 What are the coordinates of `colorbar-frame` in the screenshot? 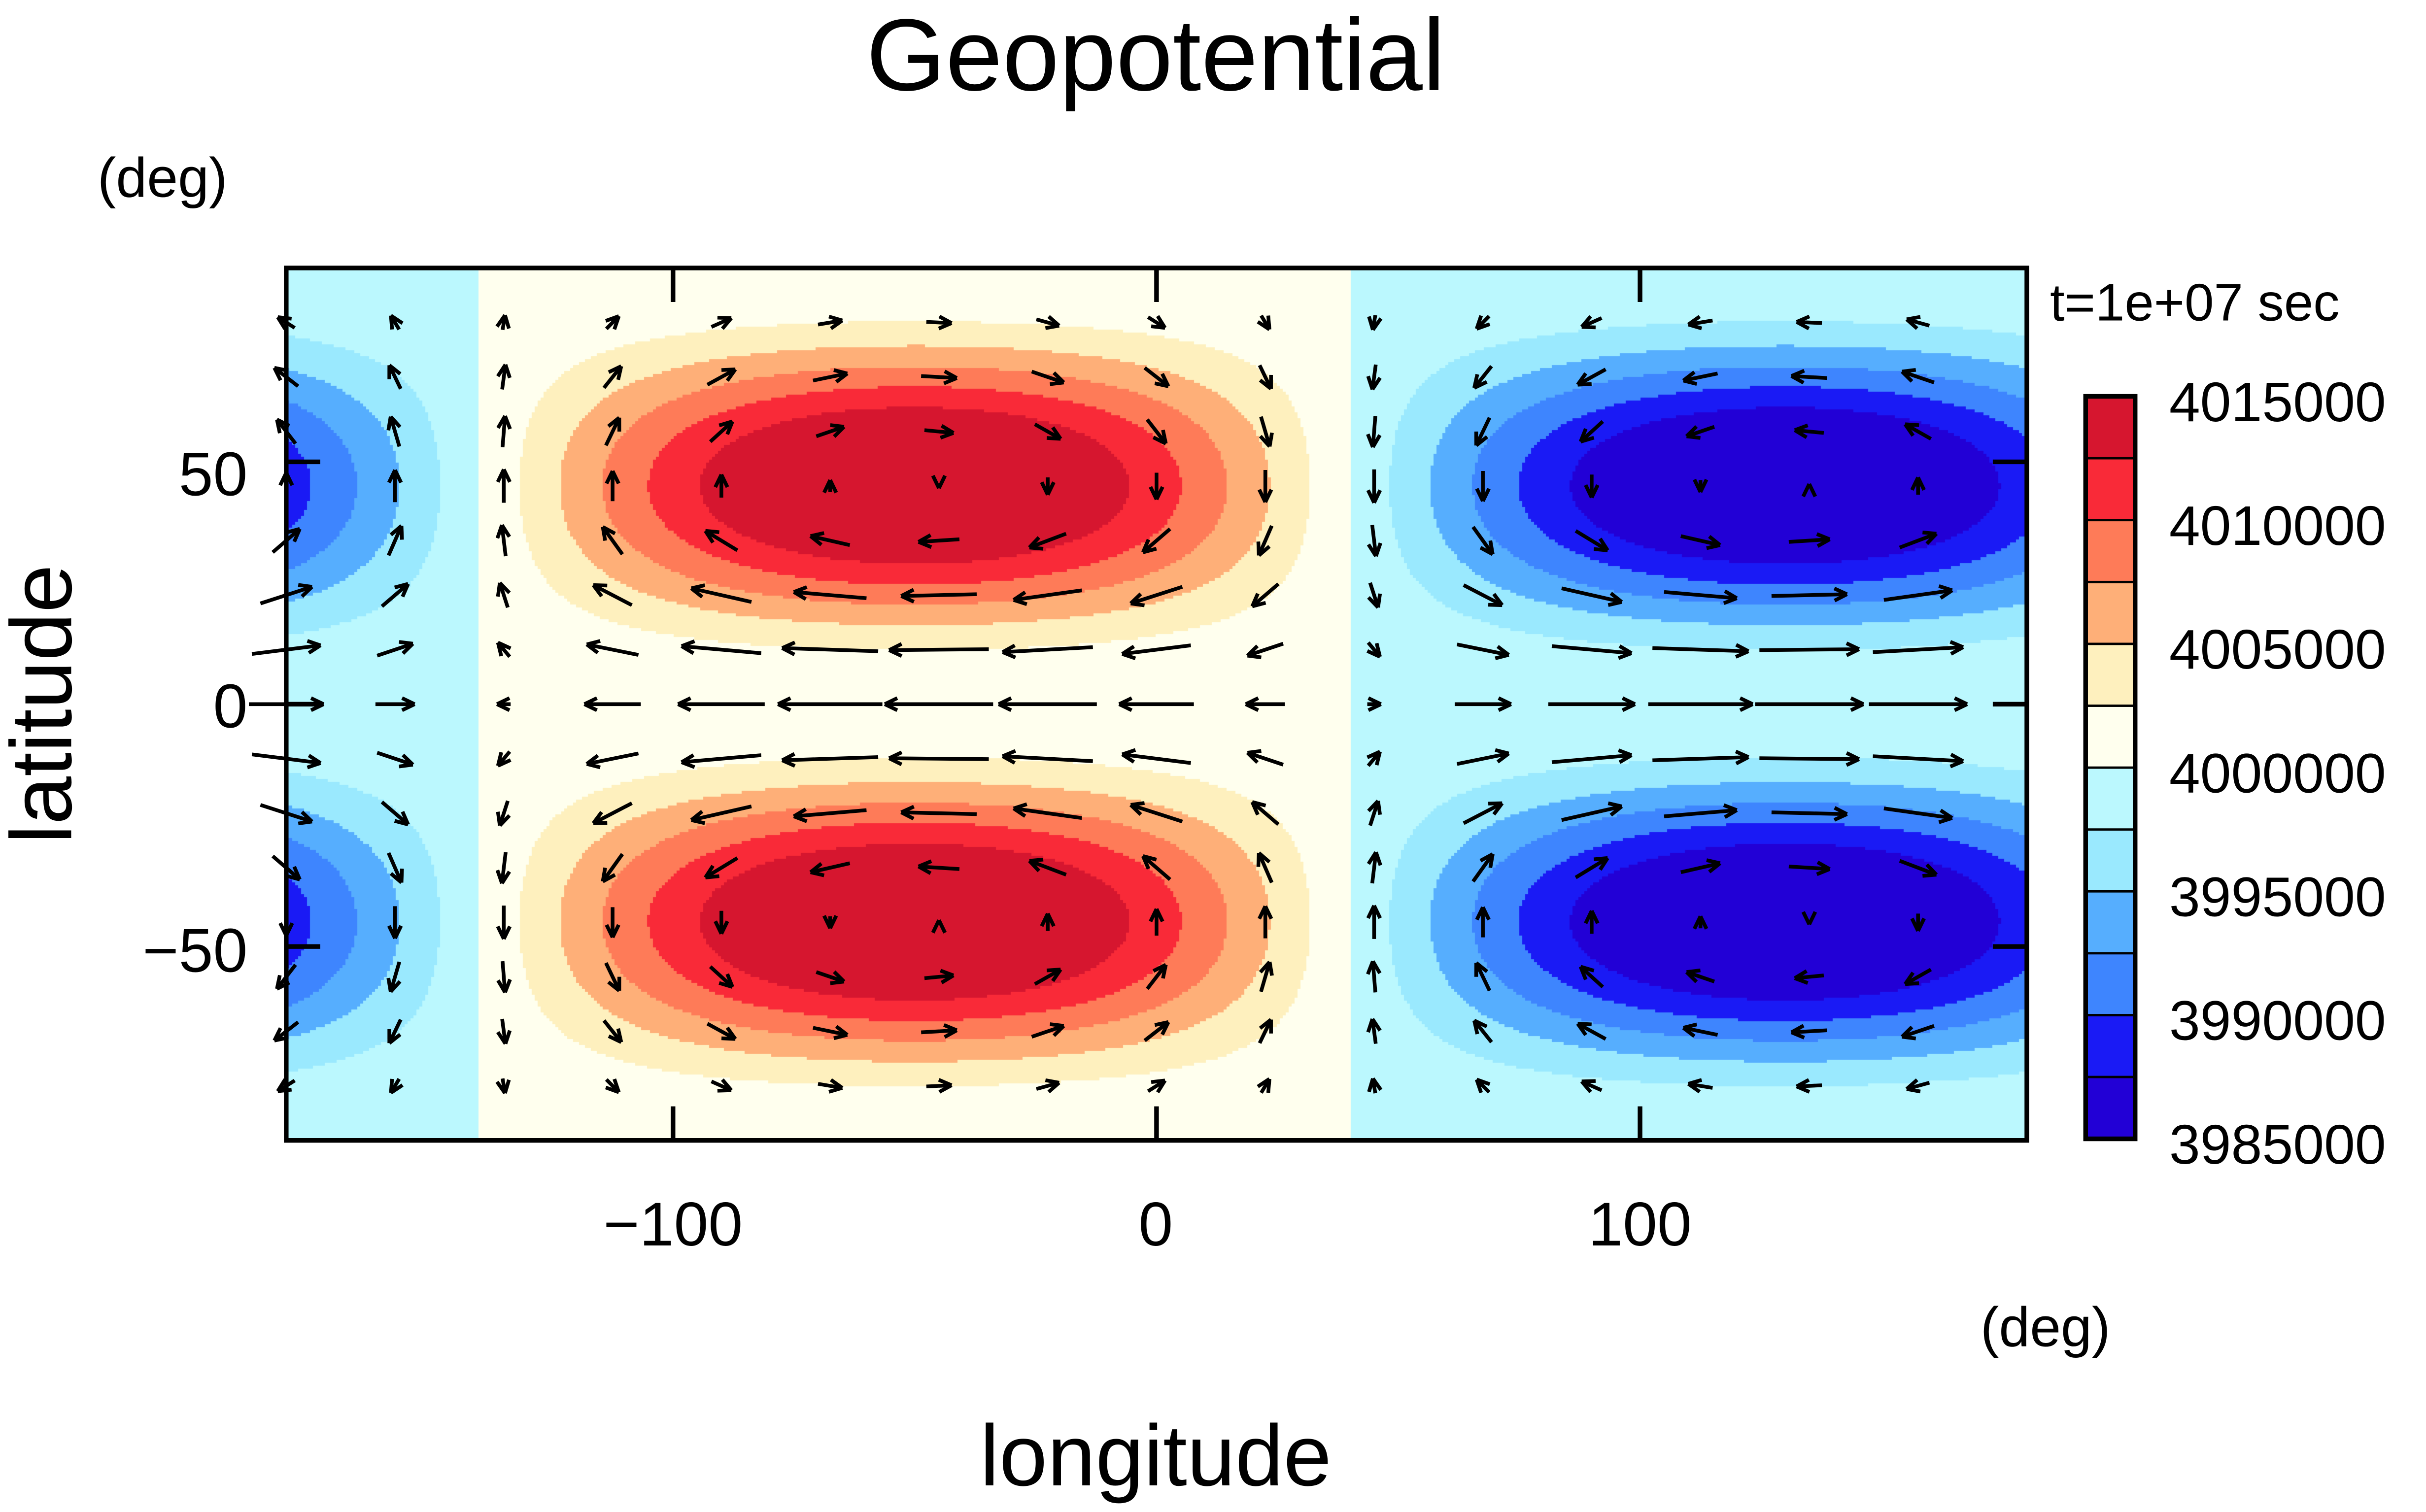 It's located at (2110, 768).